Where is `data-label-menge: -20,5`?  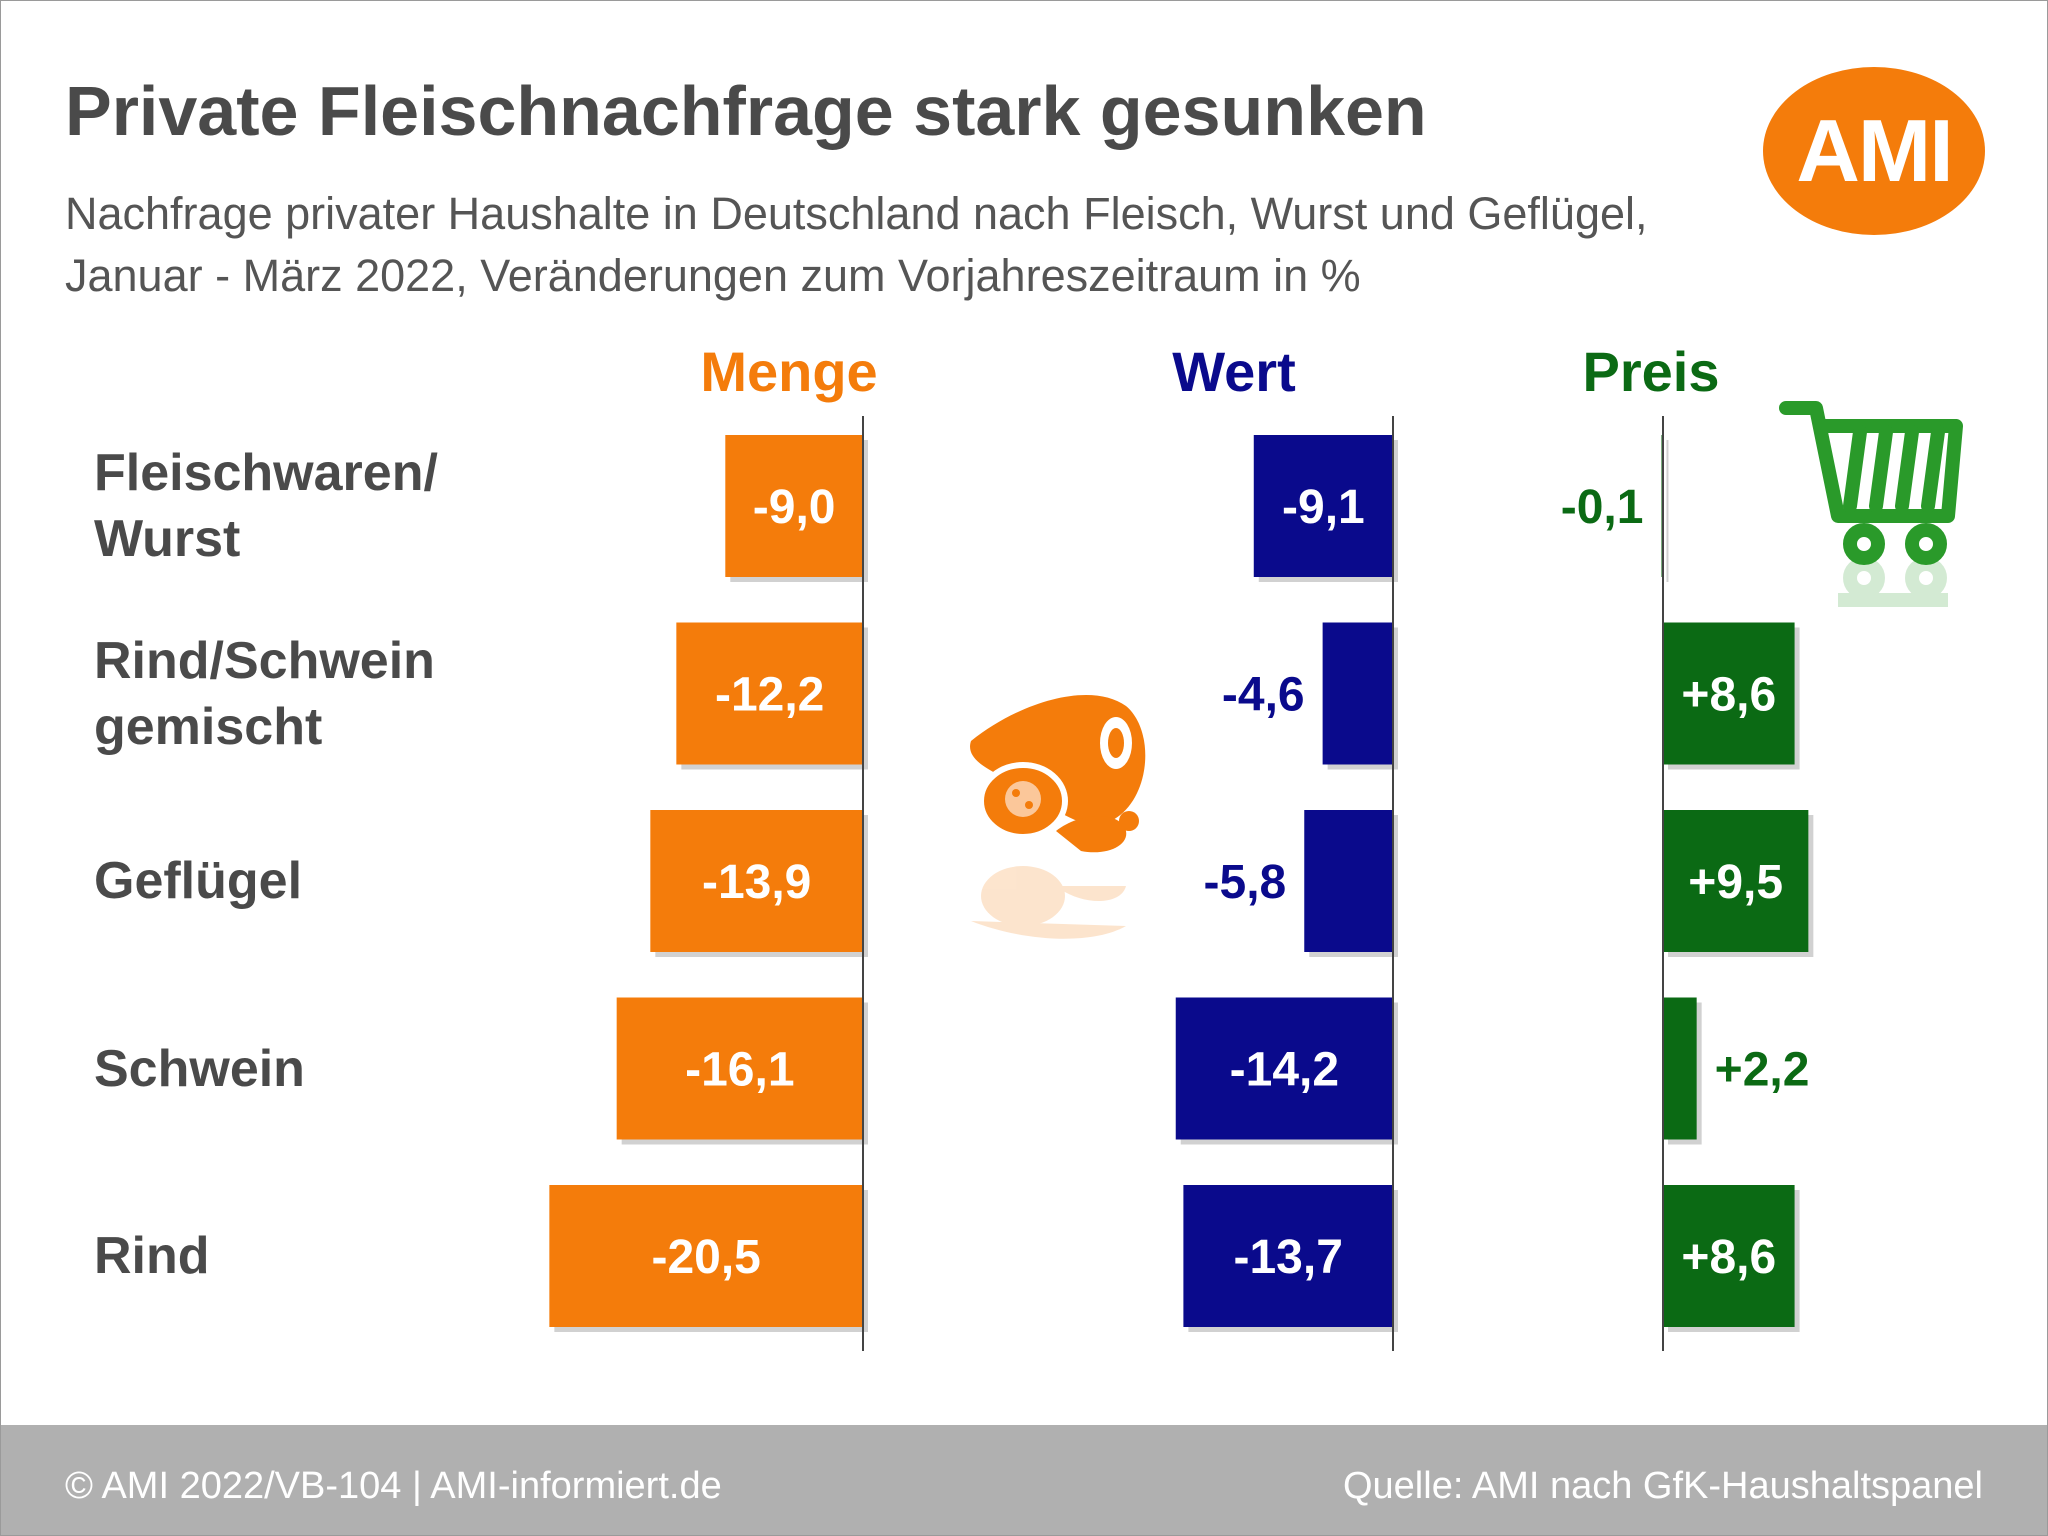
data-label-menge: -20,5 is located at coordinates (705, 1257).